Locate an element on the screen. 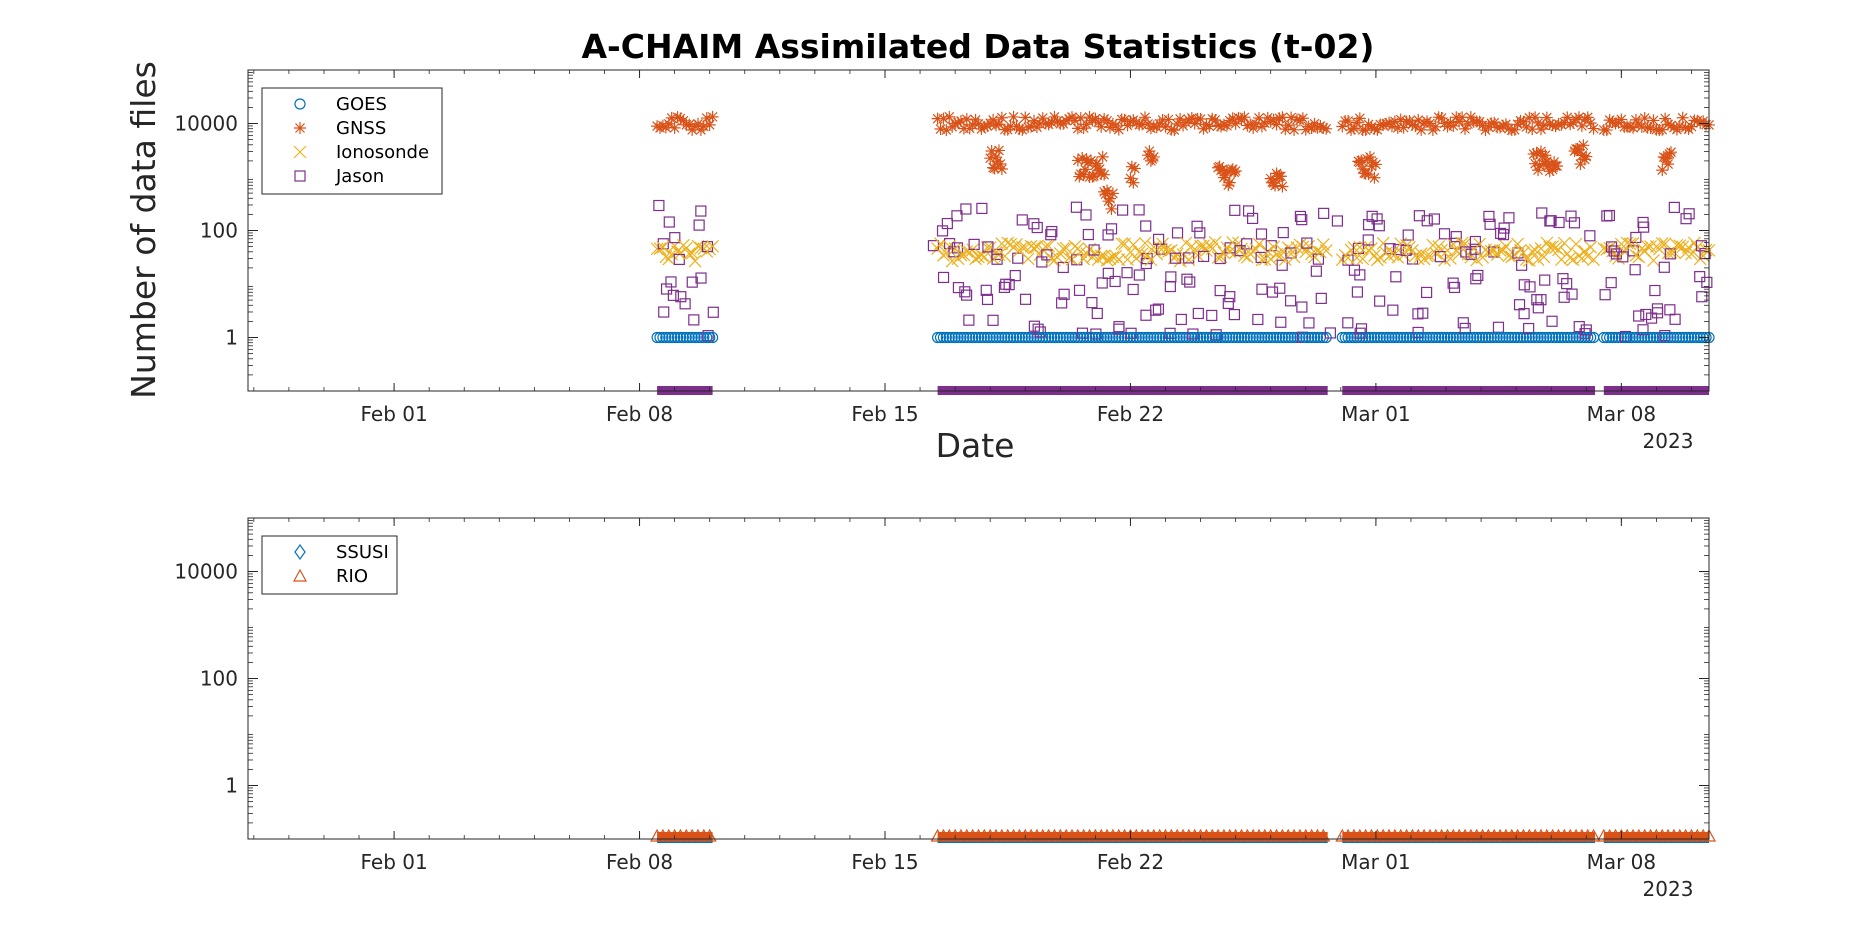 The image size is (1875, 938). bottom-x-tick-label: Feb 08 is located at coordinates (639, 862).